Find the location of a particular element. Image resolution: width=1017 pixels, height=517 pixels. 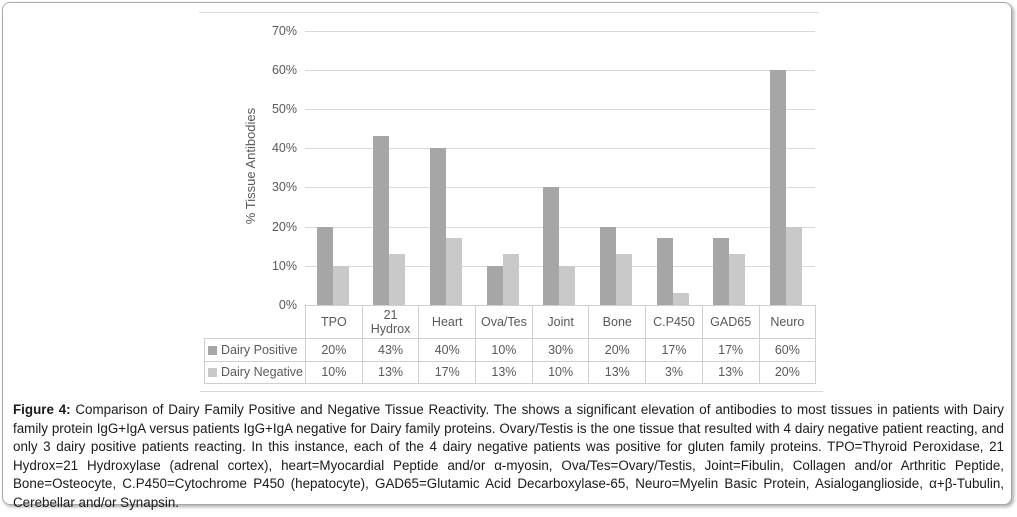

category-header-cell: Neuro is located at coordinates (787, 322).